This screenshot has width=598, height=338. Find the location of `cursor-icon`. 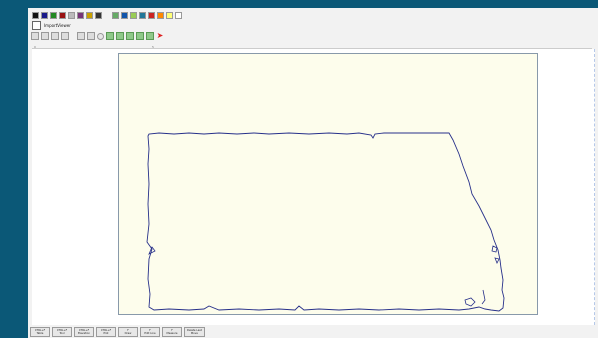

cursor-icon is located at coordinates (91, 36).